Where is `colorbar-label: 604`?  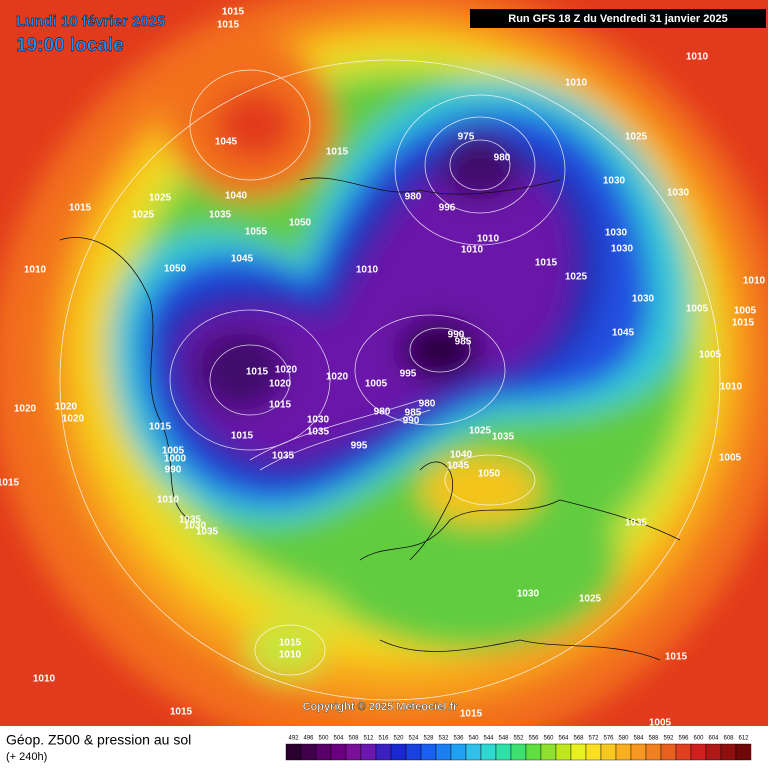
colorbar-label: 604 is located at coordinates (713, 739).